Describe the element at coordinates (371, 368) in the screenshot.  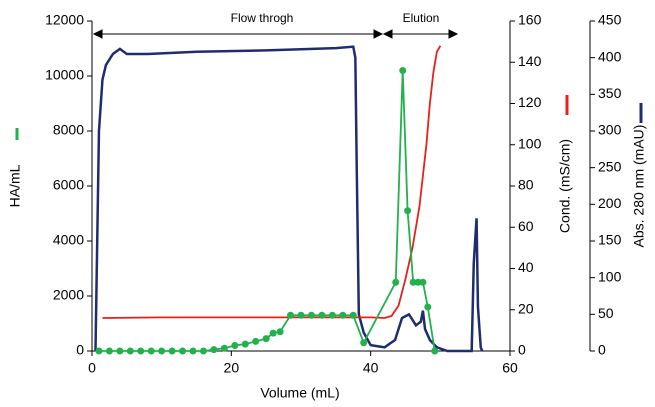
I see `x-tick-label: 40` at that location.